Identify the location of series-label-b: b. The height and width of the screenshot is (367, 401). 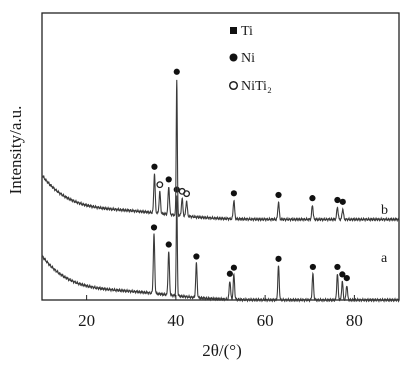
(384, 210).